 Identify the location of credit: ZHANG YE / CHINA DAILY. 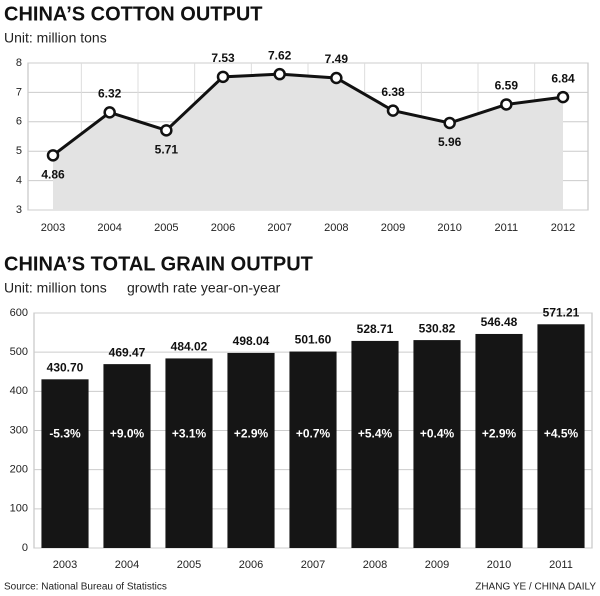
(535, 587).